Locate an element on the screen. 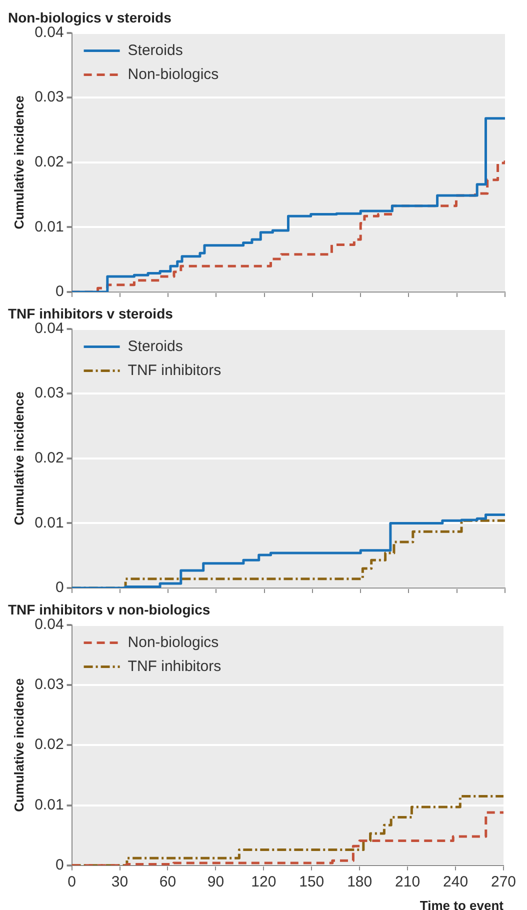  x-tick-label: 150 is located at coordinates (311, 882).